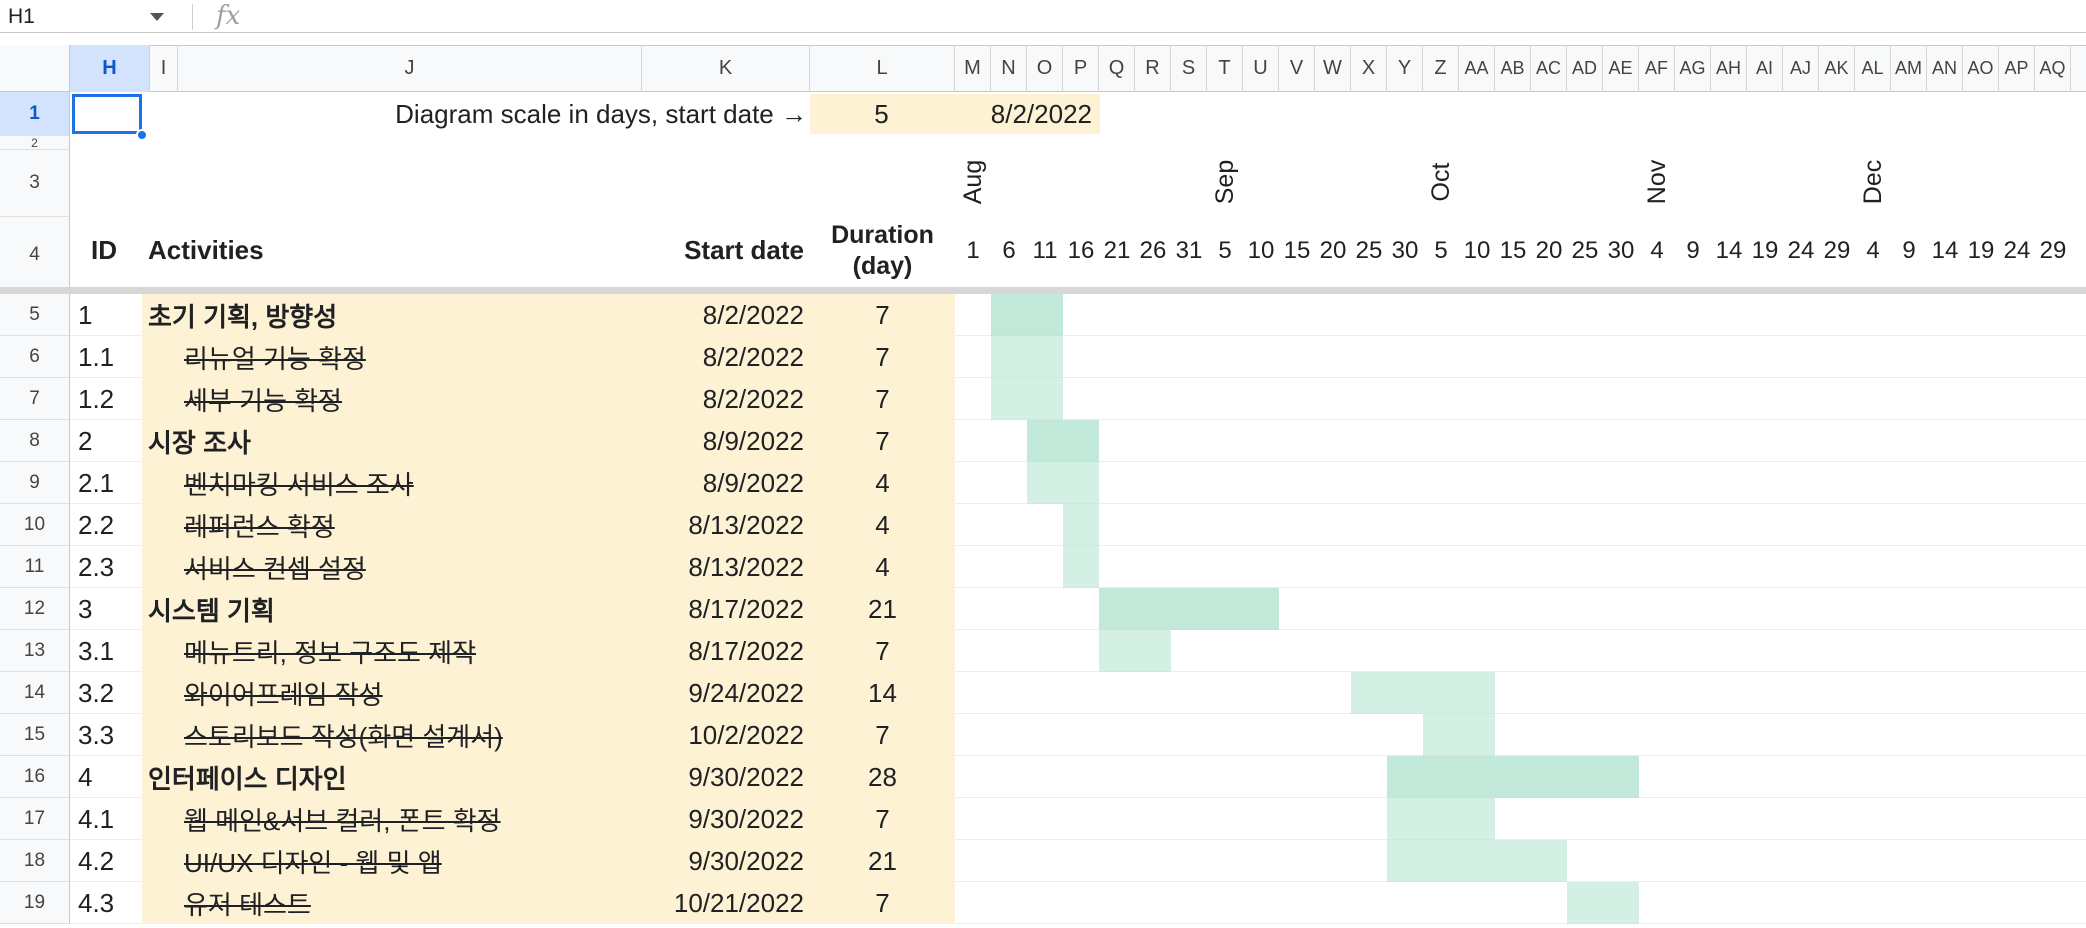 This screenshot has height=928, width=2086. Describe the element at coordinates (1261, 68) in the screenshot. I see `column-header-u: U` at that location.